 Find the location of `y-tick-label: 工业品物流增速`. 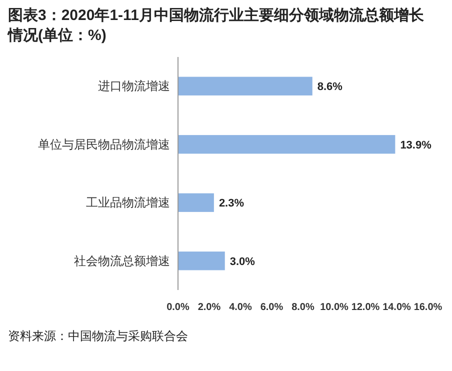

y-tick-label: 工业品物流增速 is located at coordinates (128, 203).